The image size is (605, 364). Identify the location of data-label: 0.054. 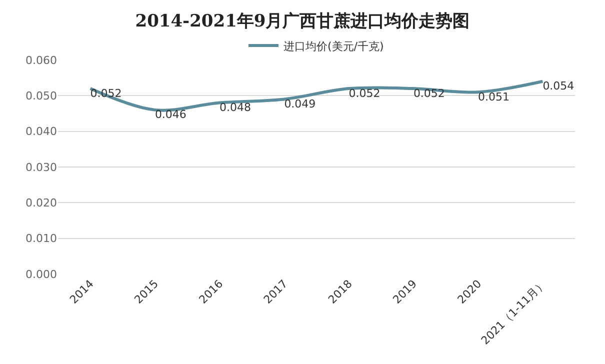
(558, 86).